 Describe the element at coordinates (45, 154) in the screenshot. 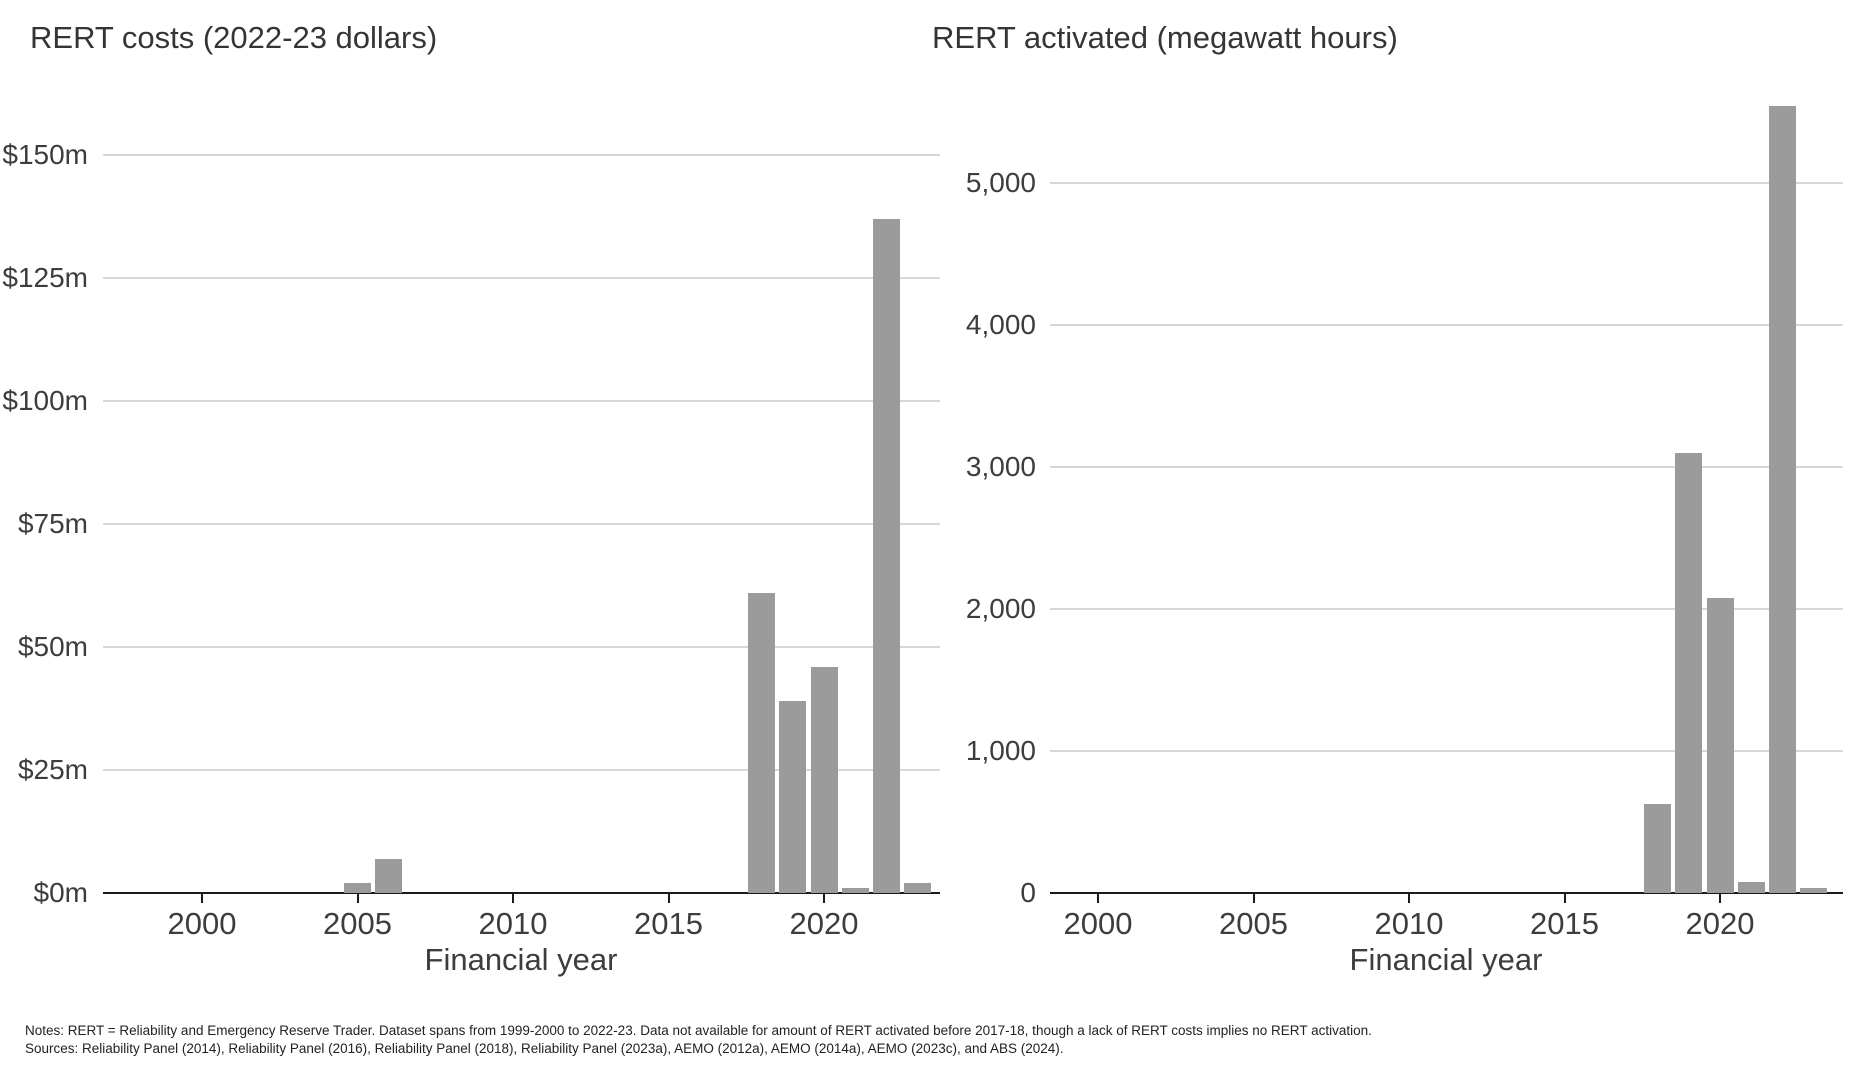

I see `y-tick-label: $150m` at that location.